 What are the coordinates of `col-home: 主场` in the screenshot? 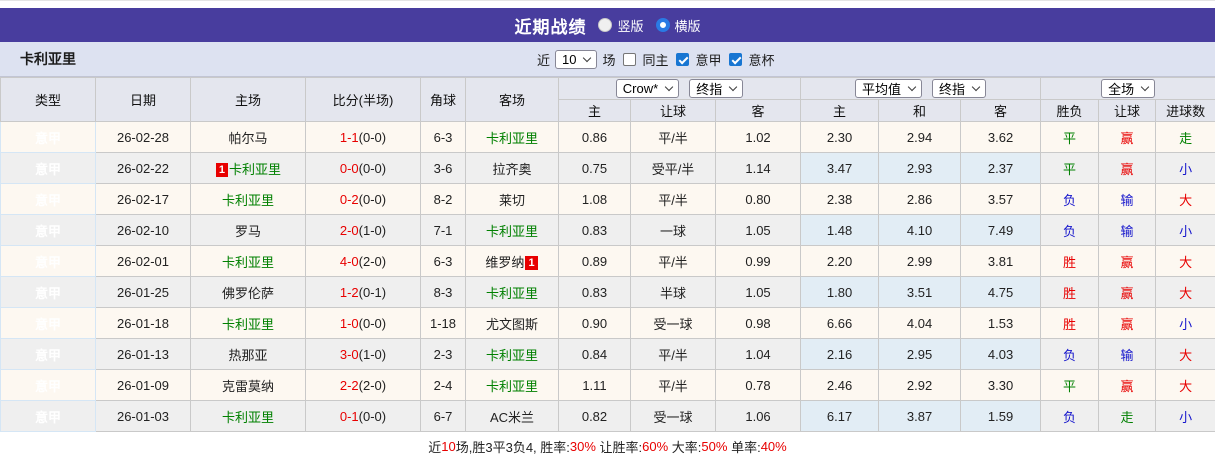 It's located at (248, 99).